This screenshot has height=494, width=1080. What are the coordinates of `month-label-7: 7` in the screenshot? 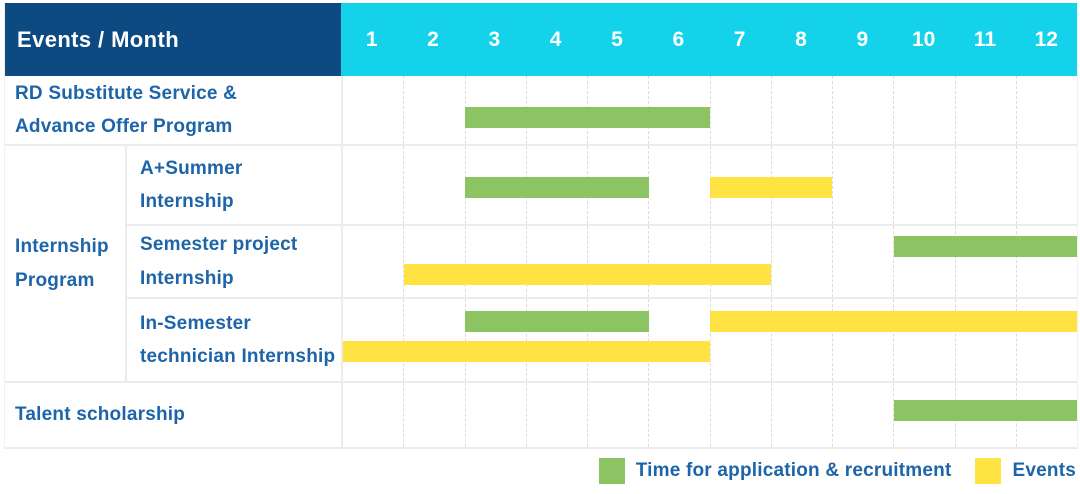 It's located at (739, 39).